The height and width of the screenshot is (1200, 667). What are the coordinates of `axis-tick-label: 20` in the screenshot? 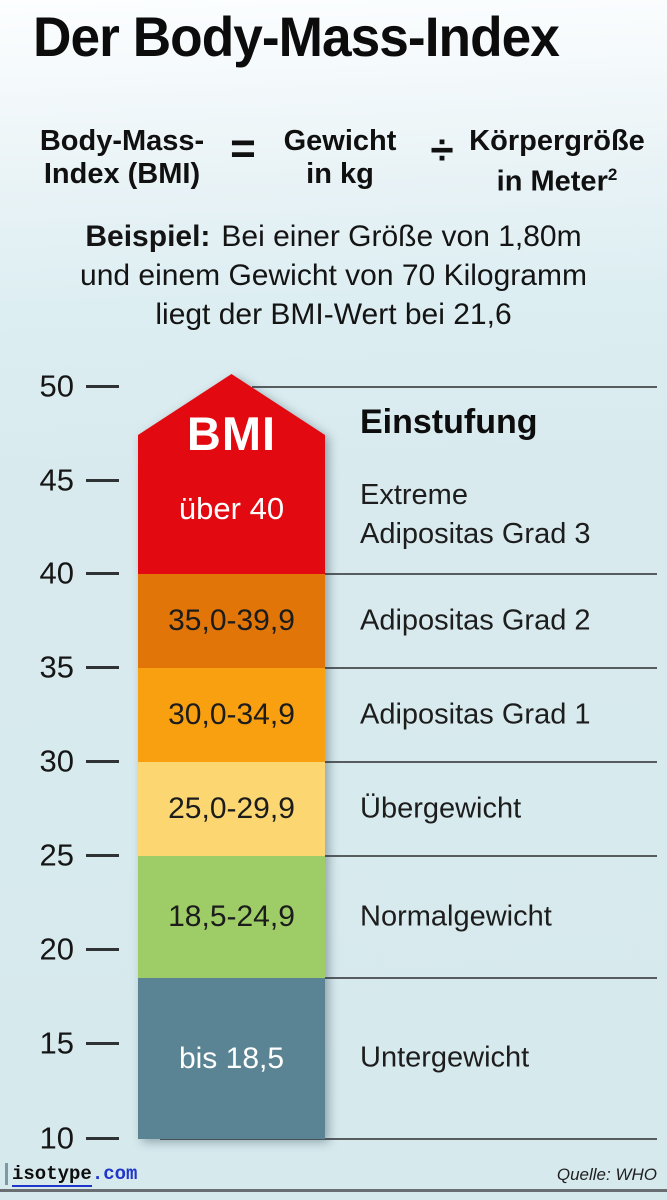 It's located at (56, 949).